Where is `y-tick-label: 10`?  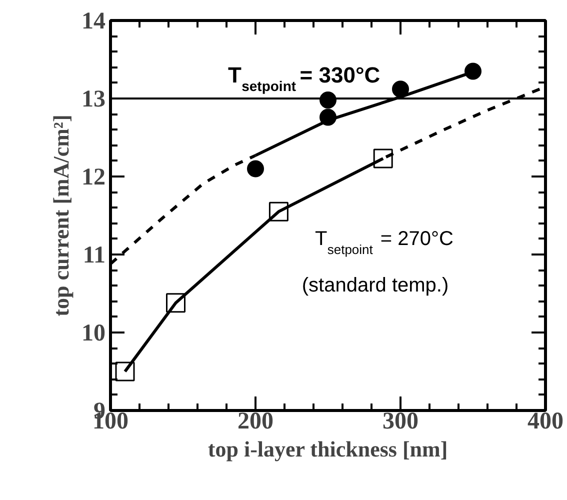
y-tick-label: 10 is located at coordinates (94, 333).